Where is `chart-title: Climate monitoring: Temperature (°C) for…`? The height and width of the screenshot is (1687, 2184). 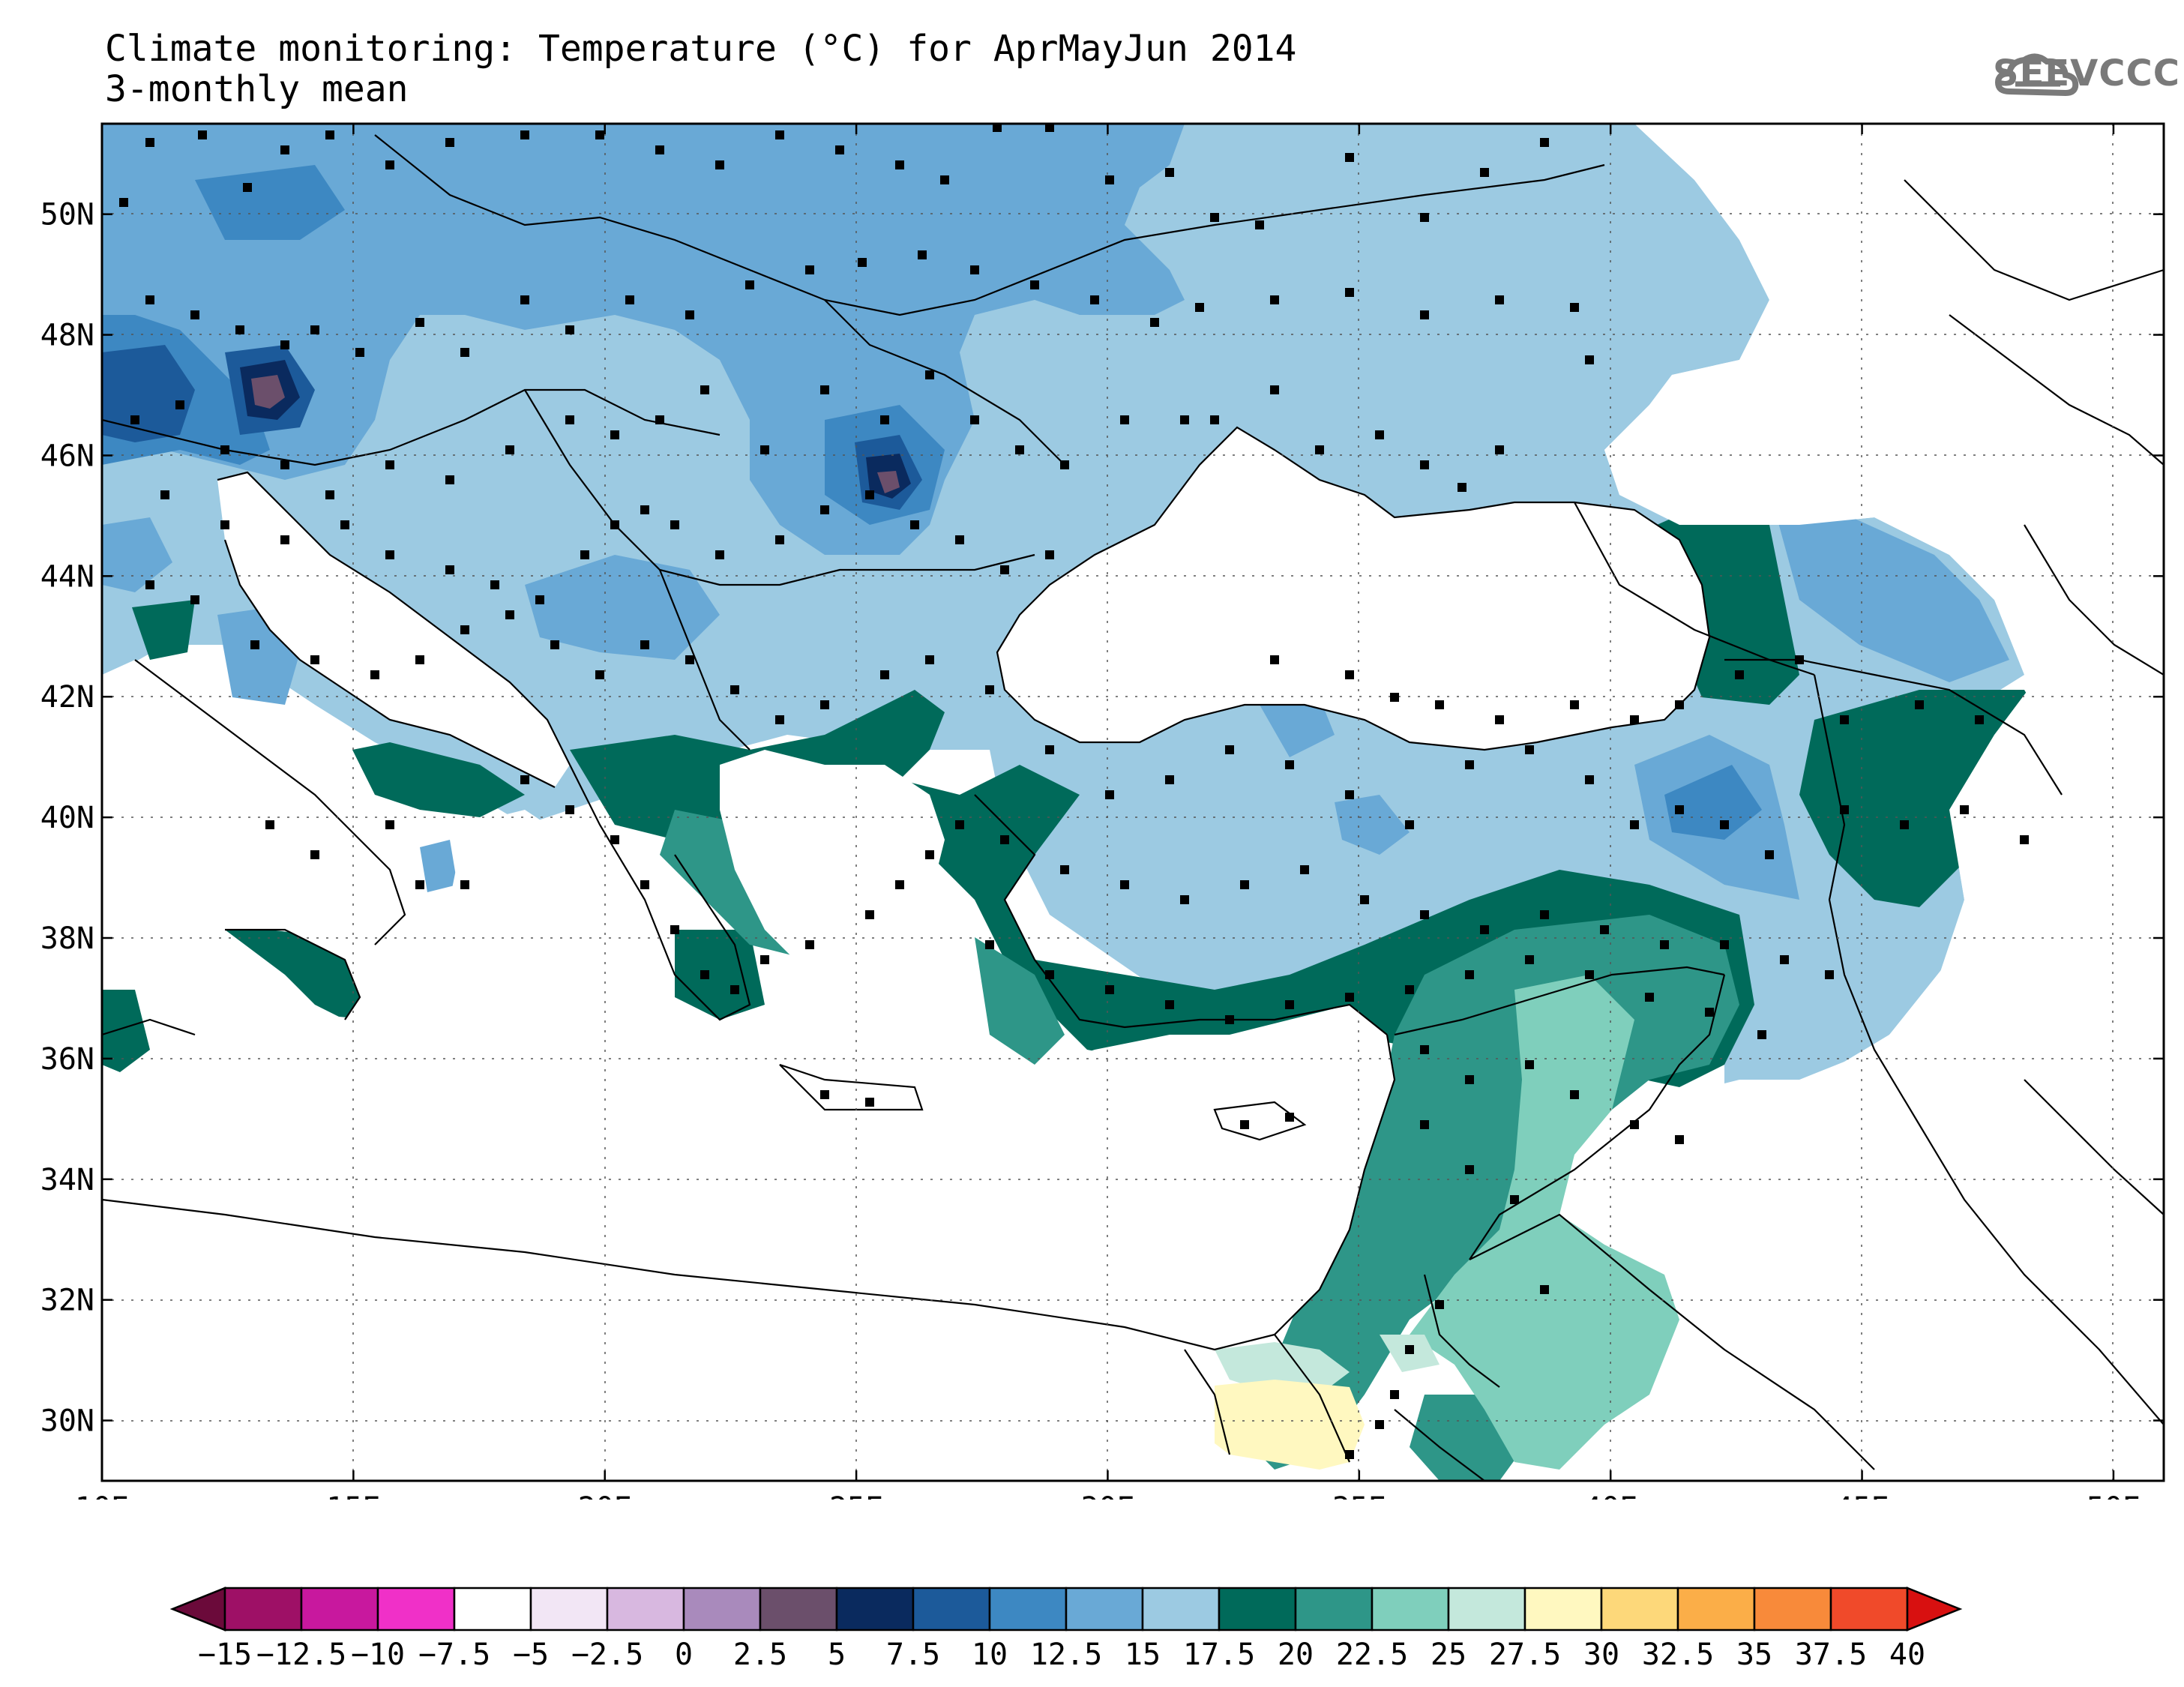
chart-title: Climate monitoring: Temperature (°C) for… is located at coordinates (701, 49).